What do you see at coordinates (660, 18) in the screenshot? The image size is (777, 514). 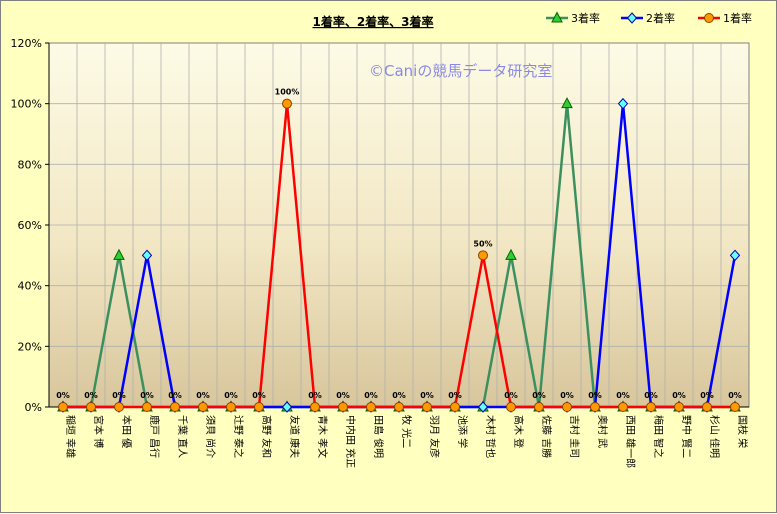 I see `legend-label: 2着率` at bounding box center [660, 18].